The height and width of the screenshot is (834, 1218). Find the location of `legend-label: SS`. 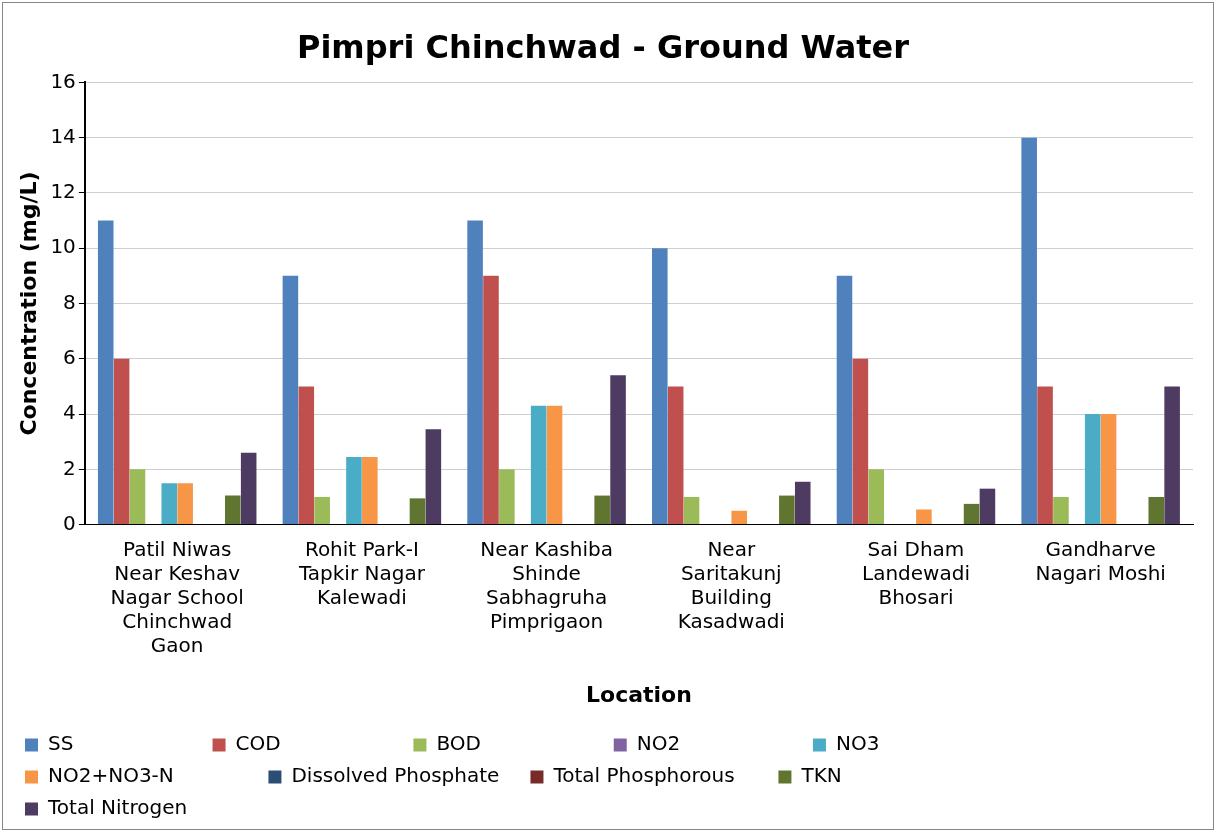

legend-label: SS is located at coordinates (124, 743).